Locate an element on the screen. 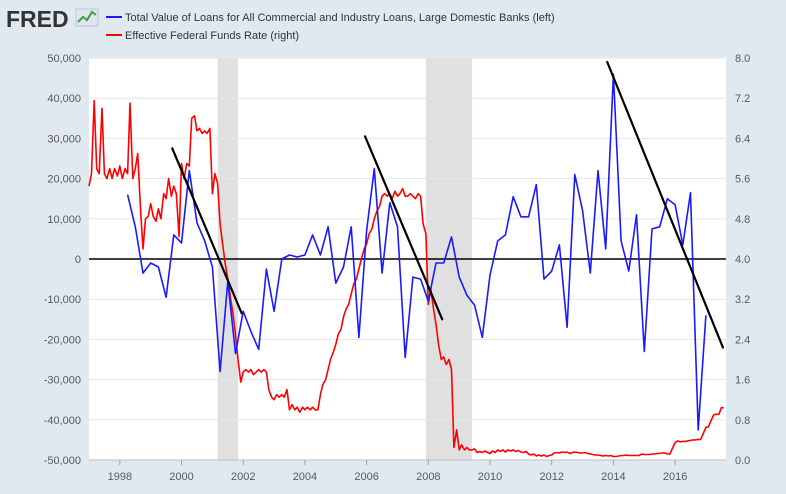 This screenshot has height=494, width=786. x-tick-label-5: 2008 is located at coordinates (428, 477).